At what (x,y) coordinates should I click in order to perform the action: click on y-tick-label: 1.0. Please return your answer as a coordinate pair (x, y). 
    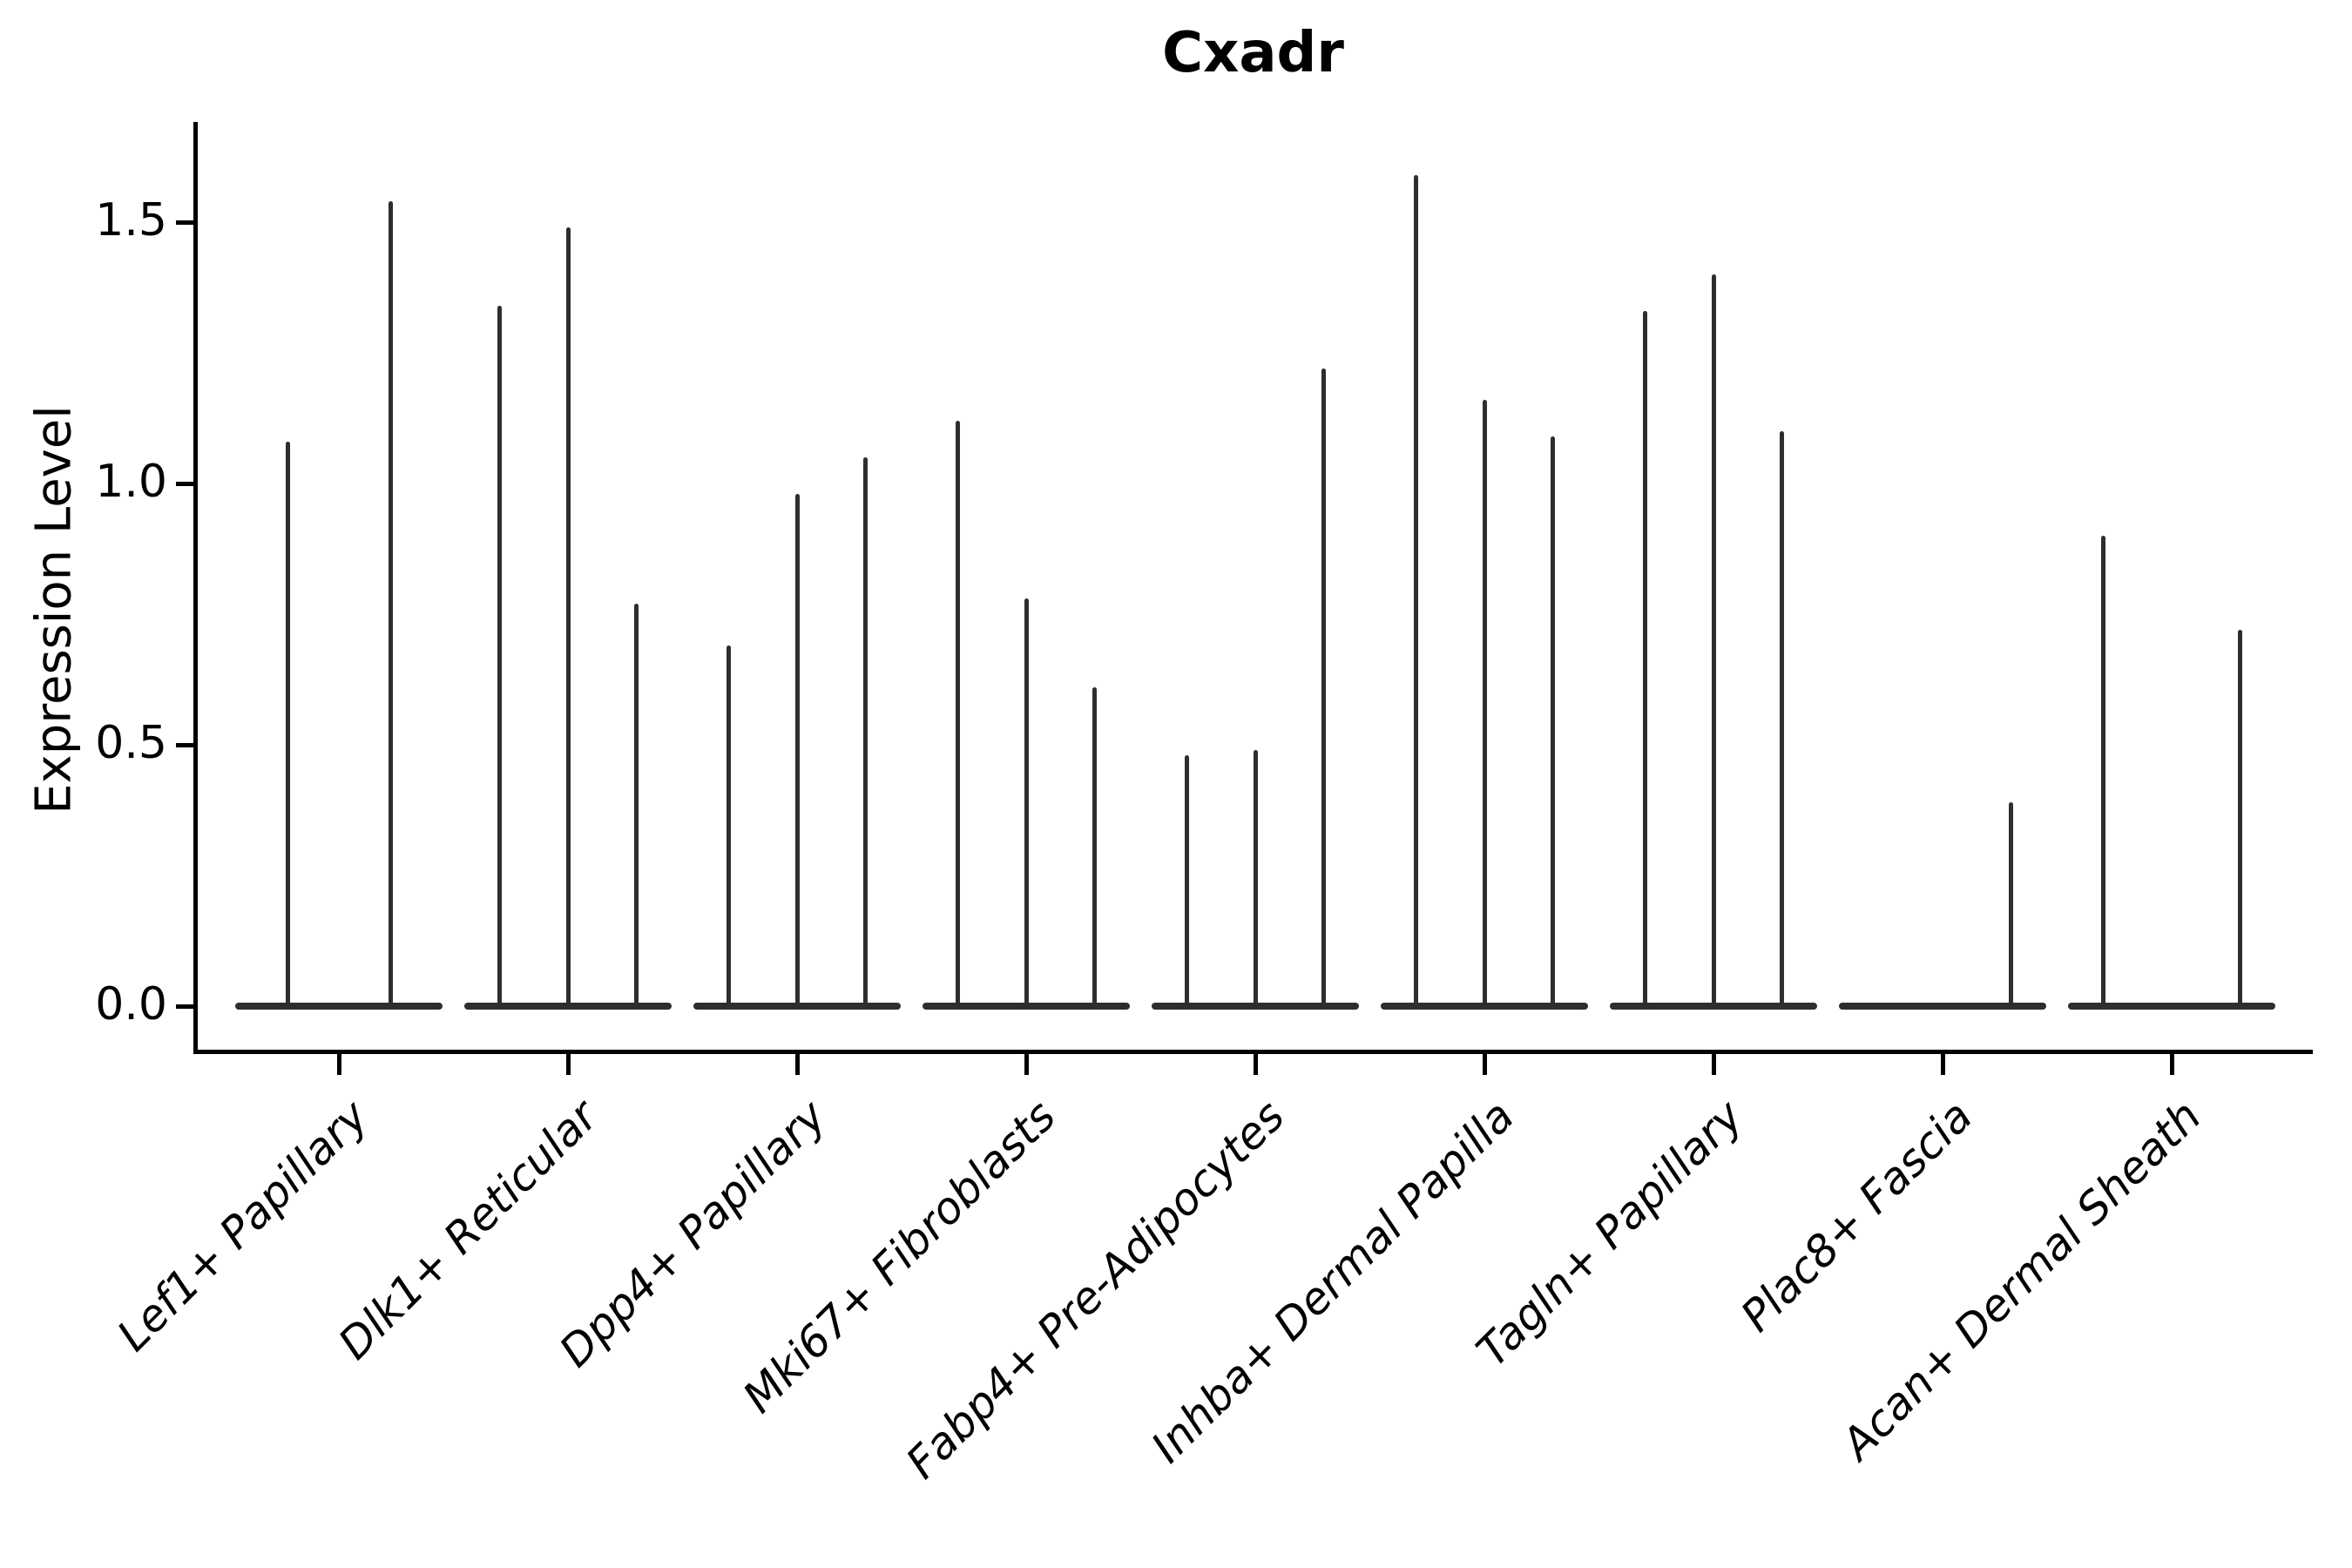
    Looking at the image, I should click on (131, 482).